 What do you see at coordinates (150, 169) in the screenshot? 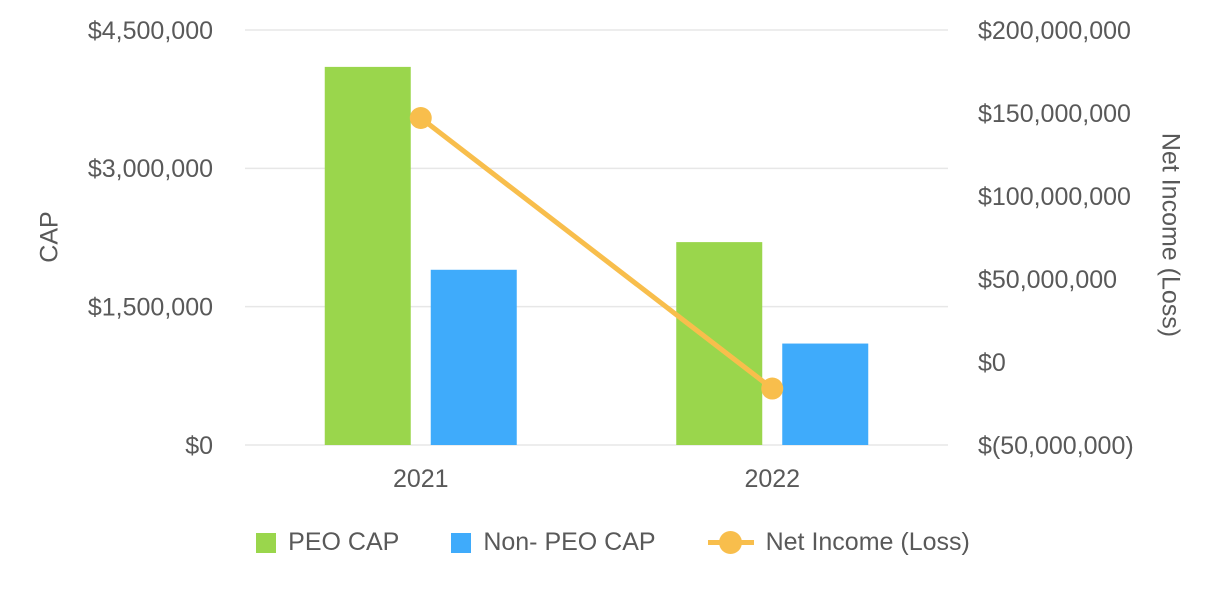
I see `left-axis-tick-label: $3,000,000` at bounding box center [150, 169].